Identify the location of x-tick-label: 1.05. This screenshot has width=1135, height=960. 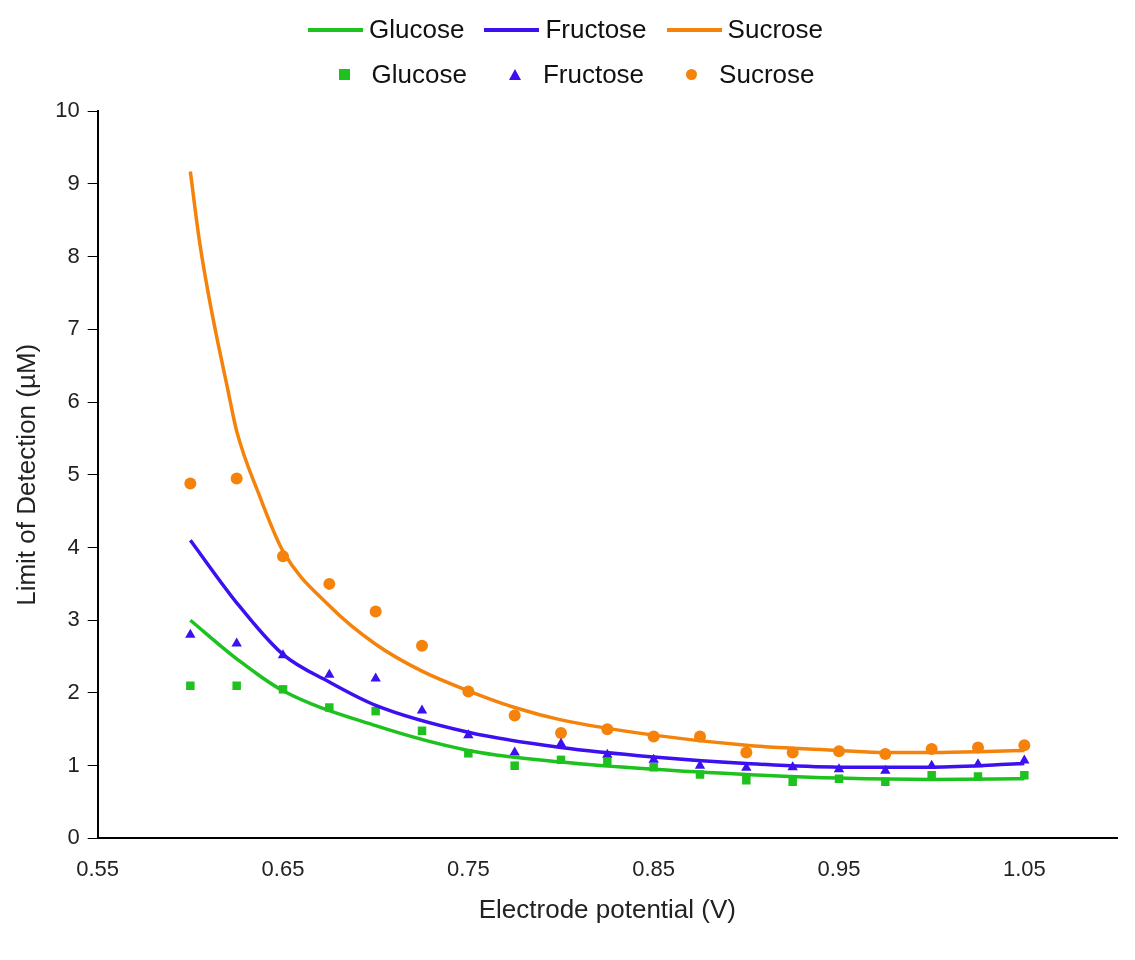
(1024, 868).